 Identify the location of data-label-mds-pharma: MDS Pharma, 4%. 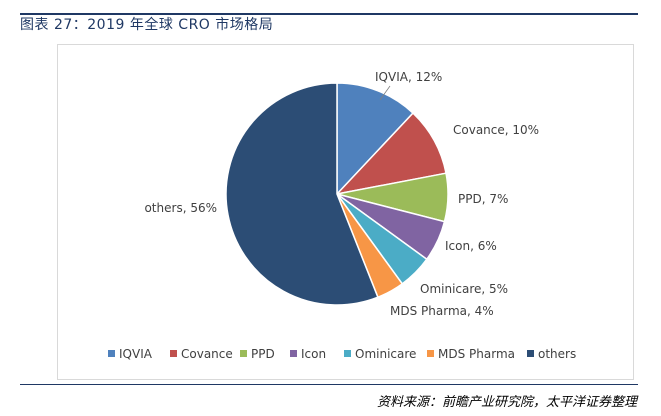
(442, 311).